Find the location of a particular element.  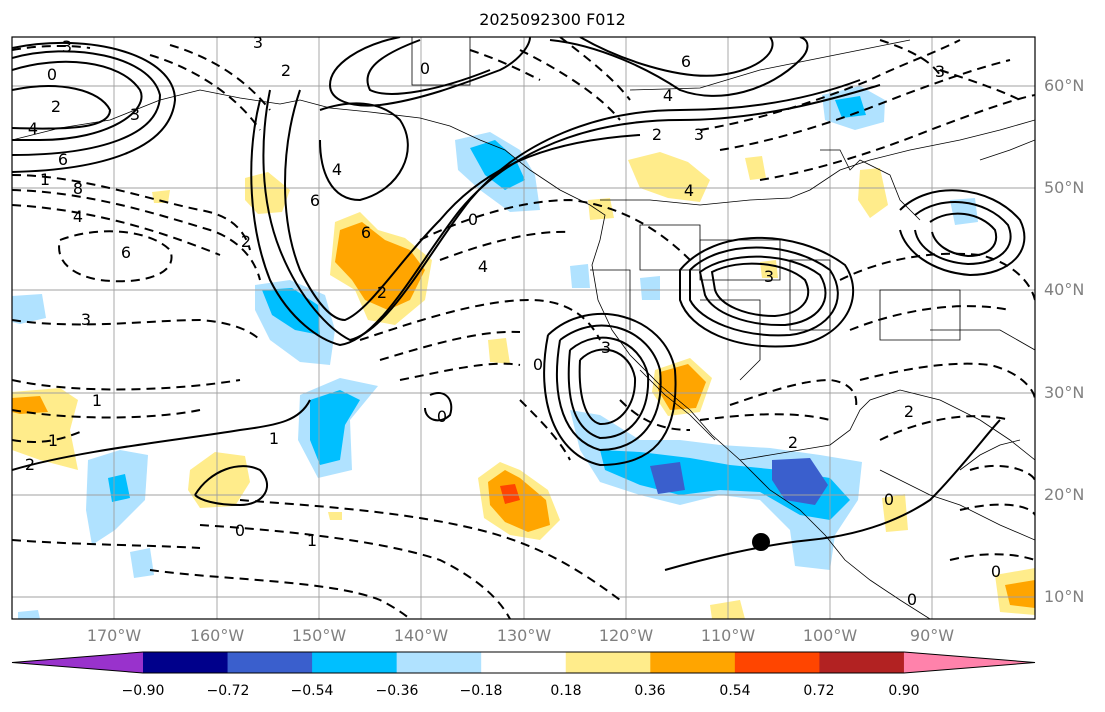

colorbar-tick-label: −0.18 is located at coordinates (481, 691).